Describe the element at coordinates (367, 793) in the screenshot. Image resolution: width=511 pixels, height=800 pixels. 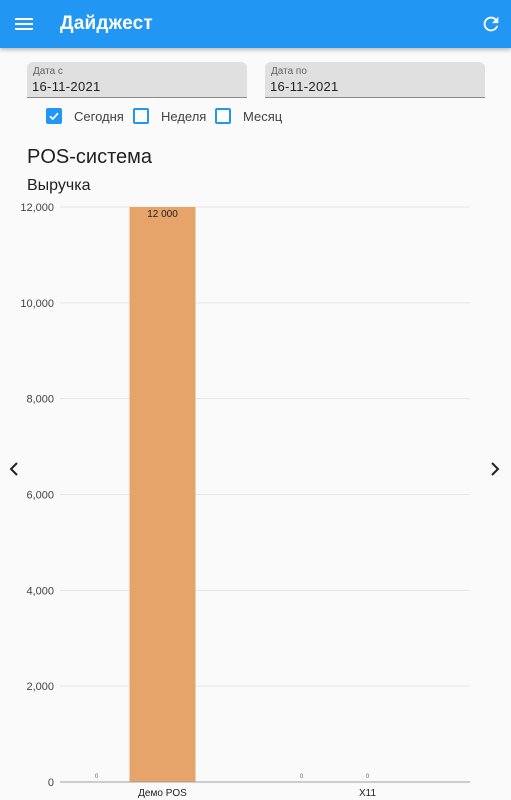
I see `x-tick-label: X11` at that location.